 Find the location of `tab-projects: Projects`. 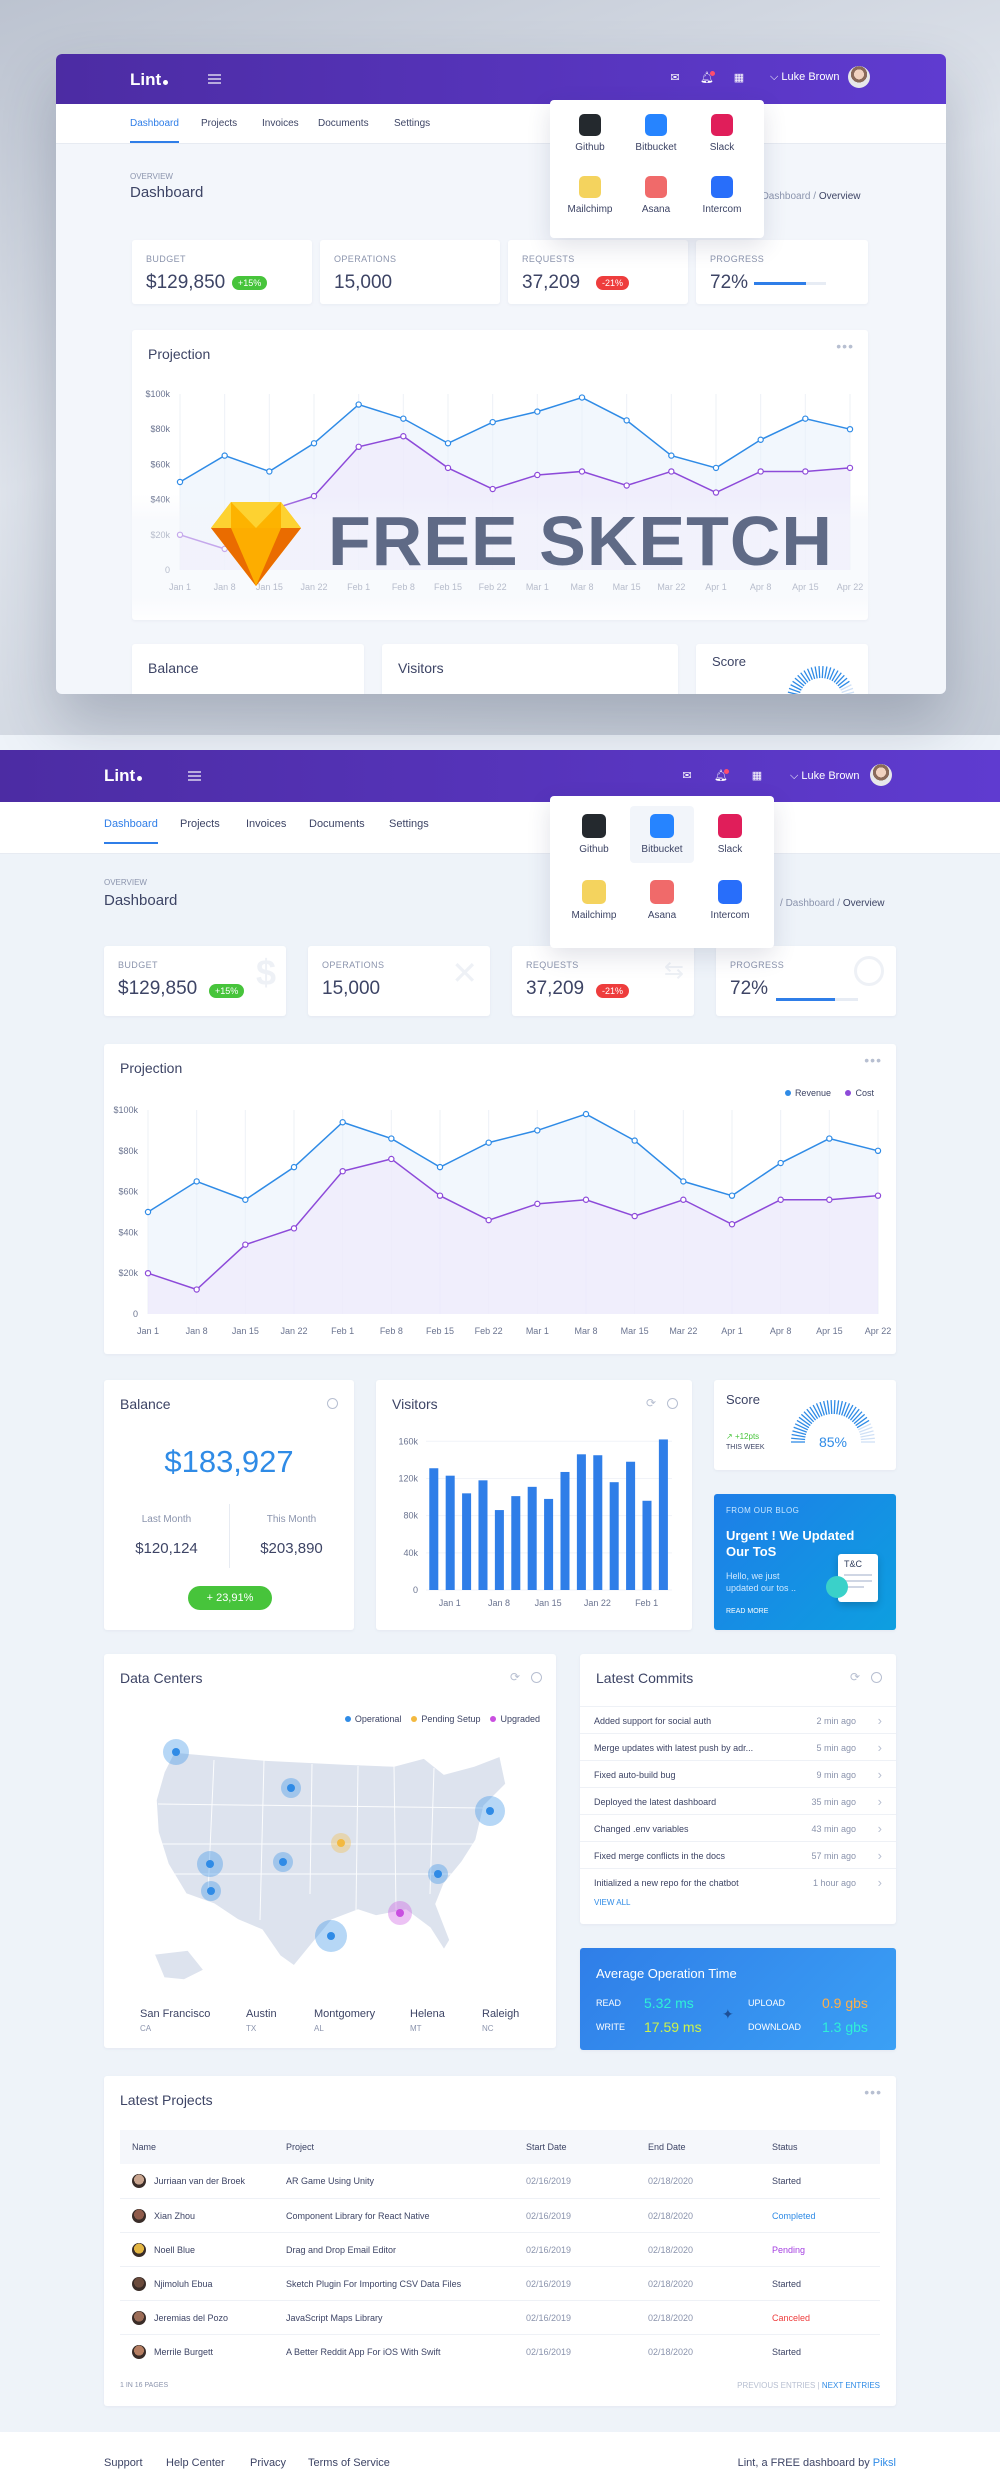

tab-projects: Projects is located at coordinates (200, 824).